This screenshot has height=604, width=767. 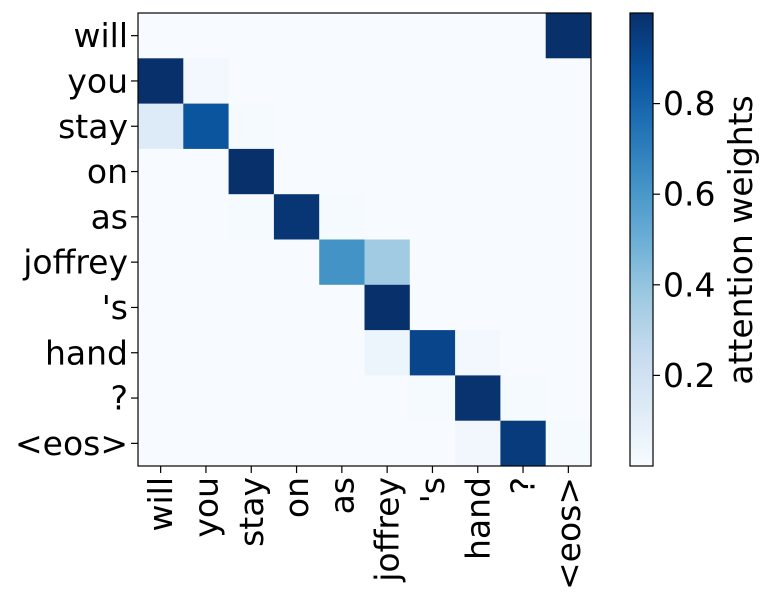 What do you see at coordinates (740, 239) in the screenshot?
I see `colorbar-label: attention weights` at bounding box center [740, 239].